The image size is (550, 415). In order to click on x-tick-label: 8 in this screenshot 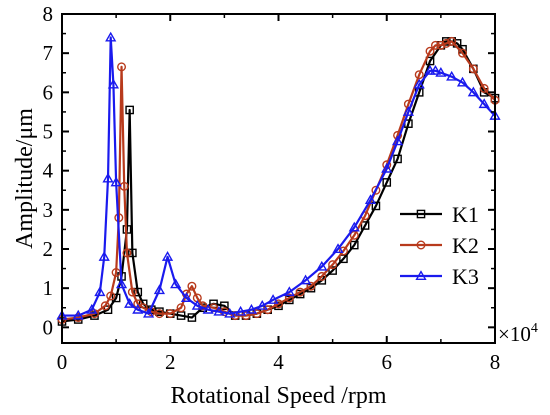, I will do `click(495, 362)`.